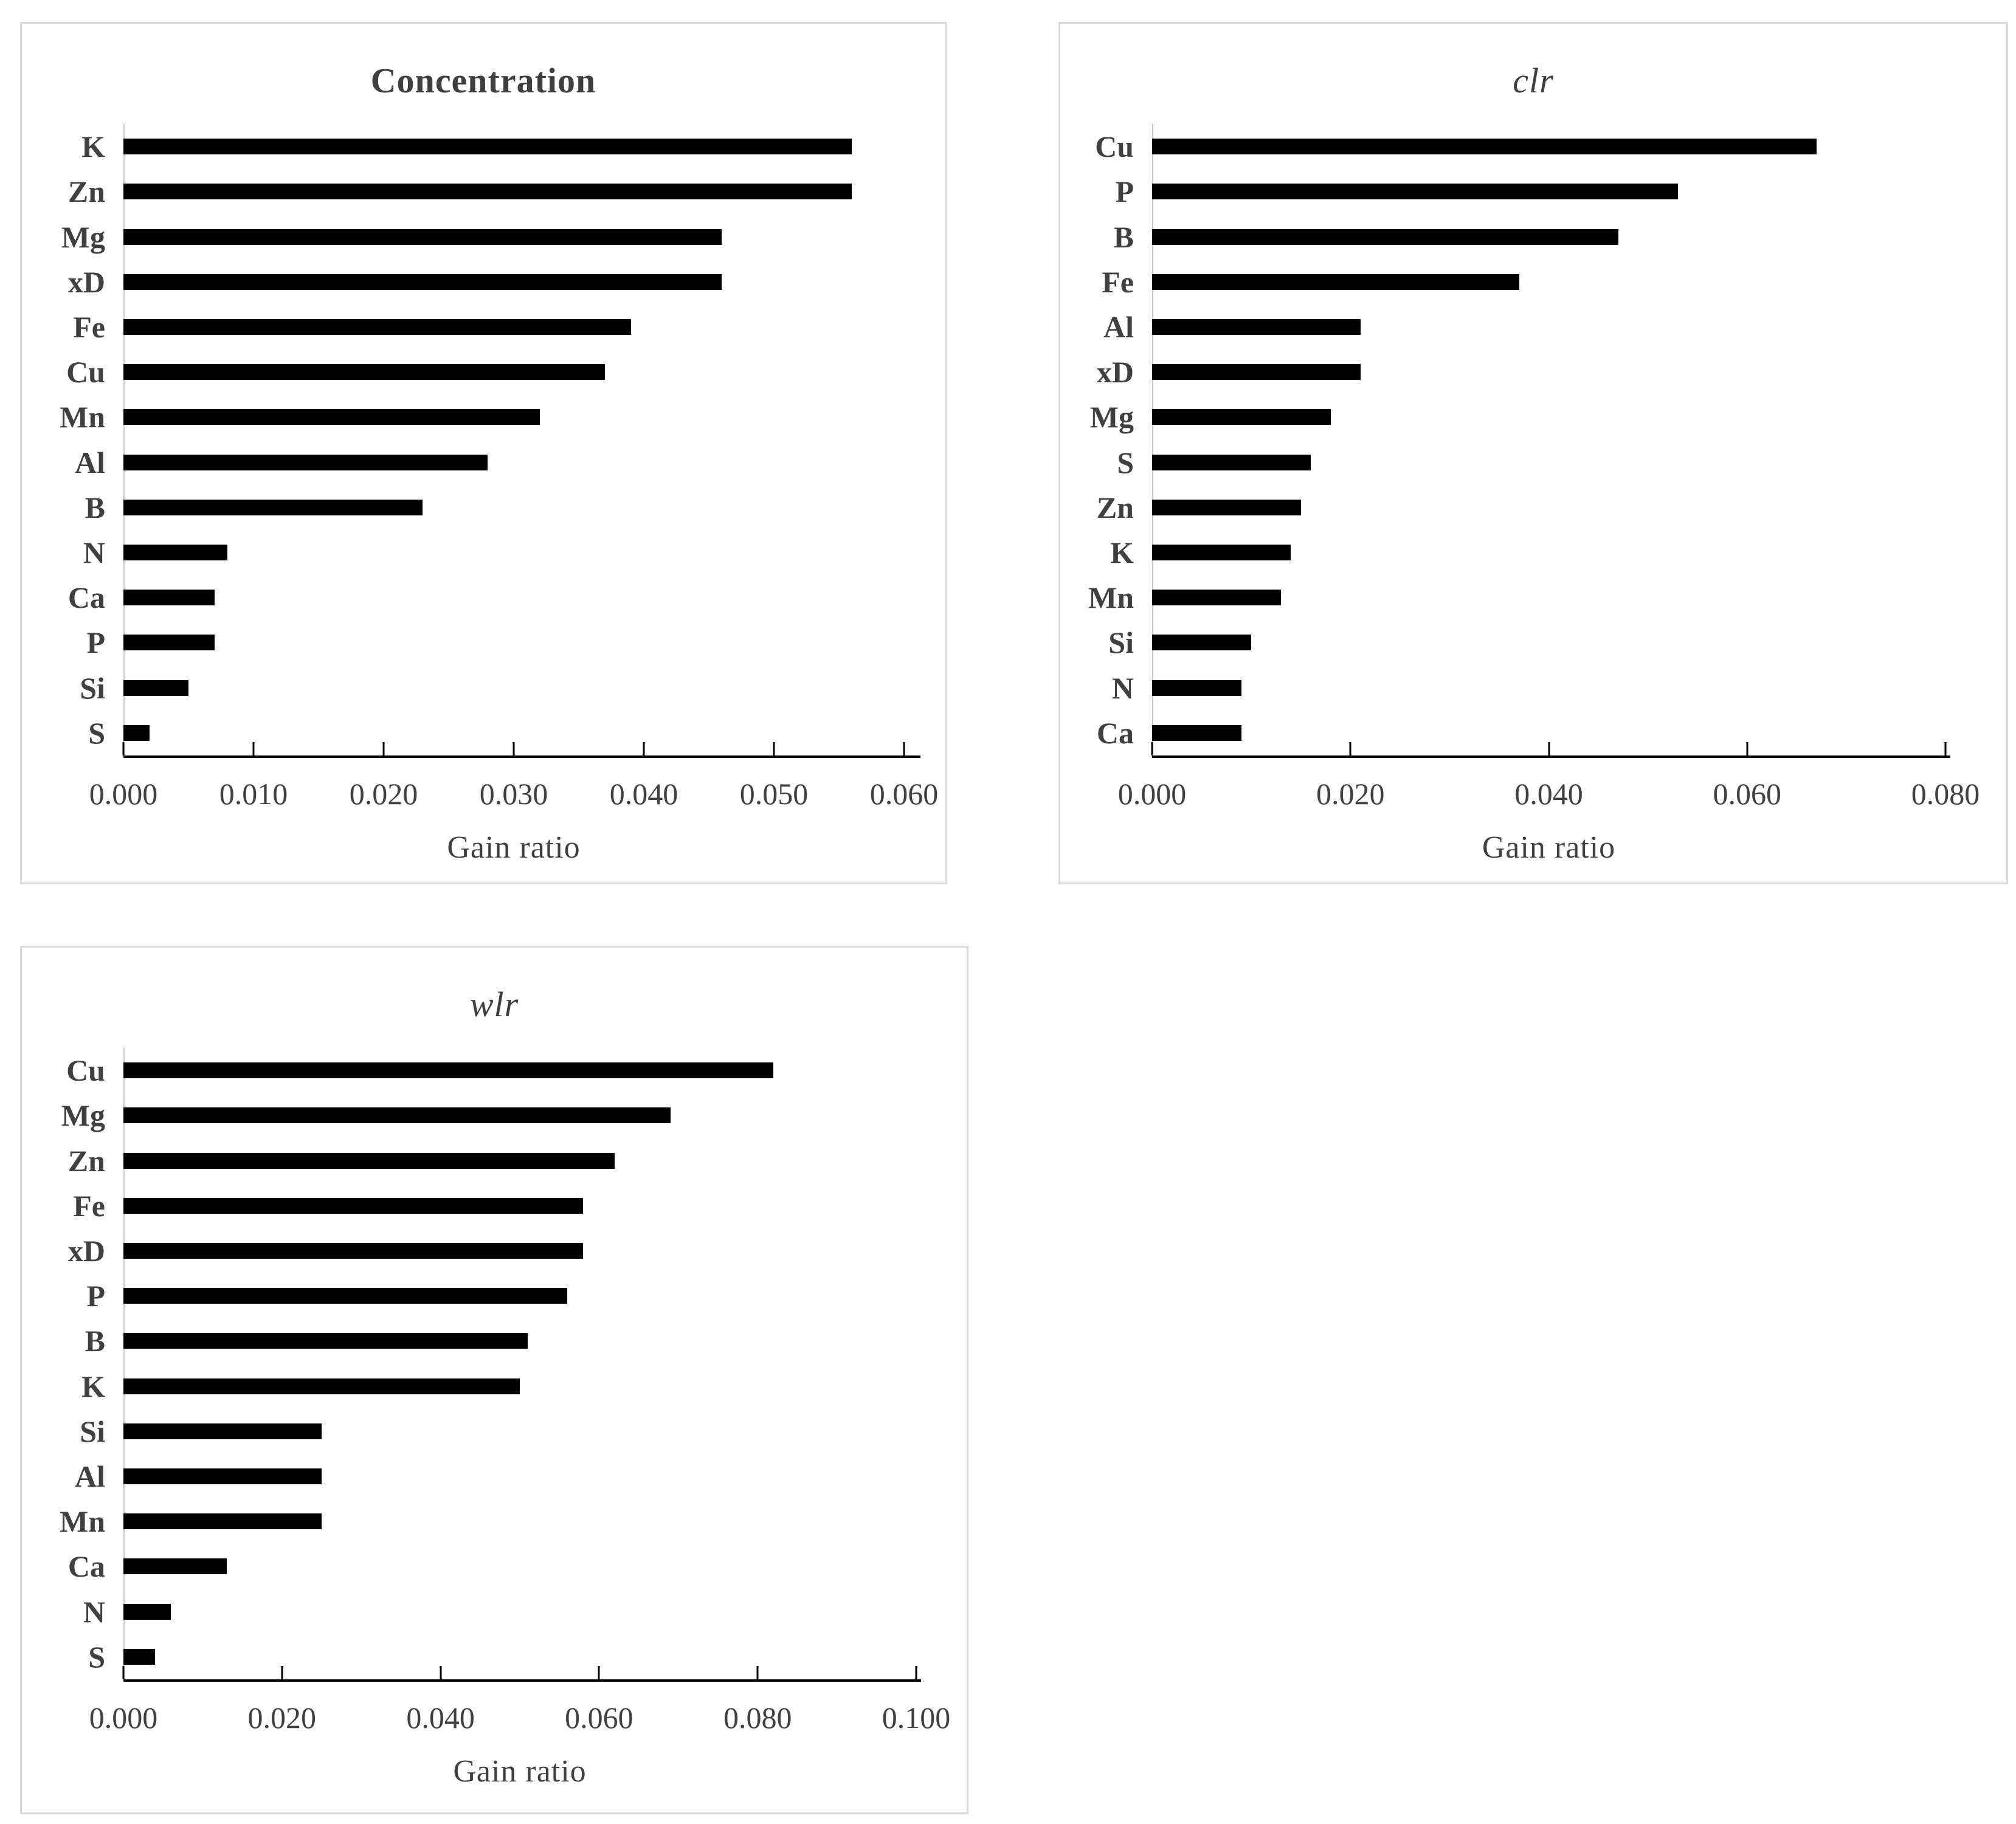 The width and height of the screenshot is (2016, 1824). What do you see at coordinates (916, 1718) in the screenshot?
I see `tick-label: 0.100` at bounding box center [916, 1718].